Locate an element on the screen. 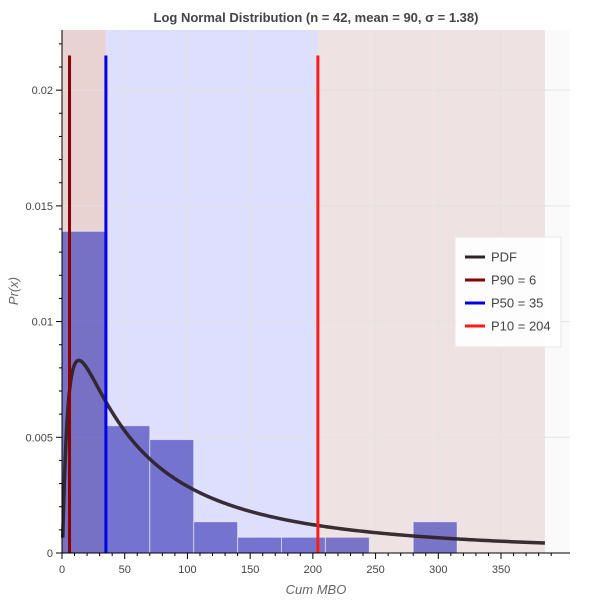  legend-box is located at coordinates (508, 292).